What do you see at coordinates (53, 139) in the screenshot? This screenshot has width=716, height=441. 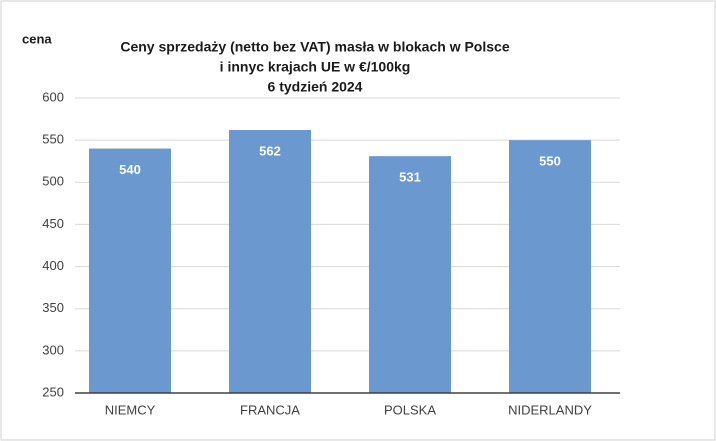 I see `y-tick-label: 550` at bounding box center [53, 139].